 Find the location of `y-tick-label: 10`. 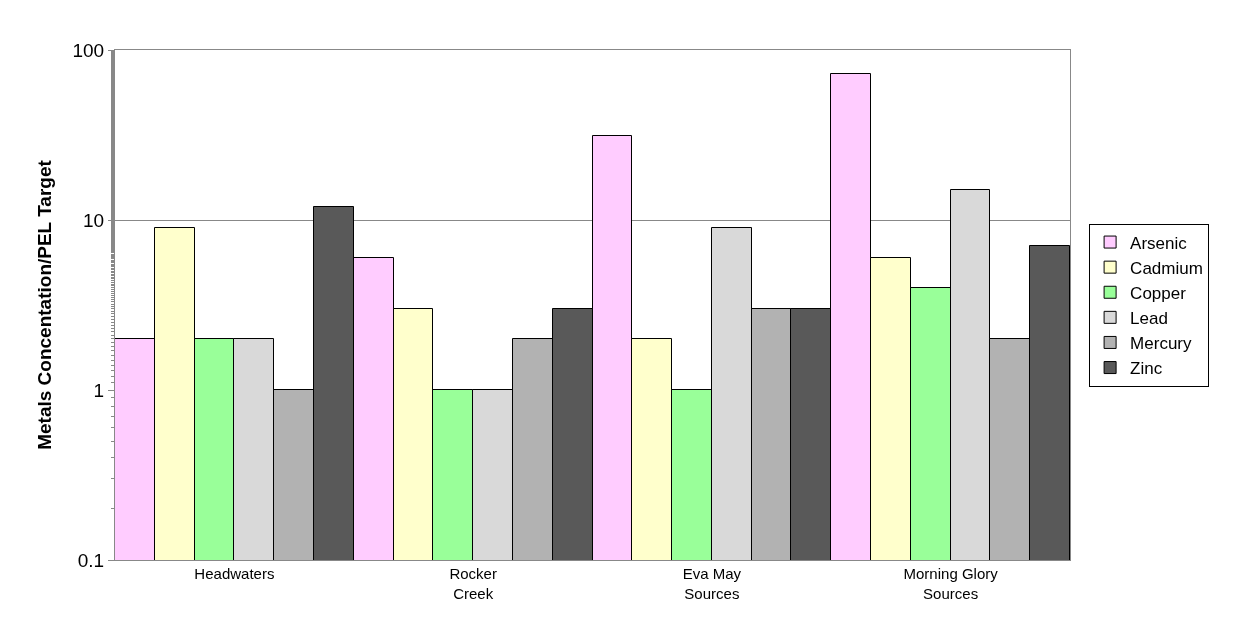

y-tick-label: 10 is located at coordinates (94, 220).